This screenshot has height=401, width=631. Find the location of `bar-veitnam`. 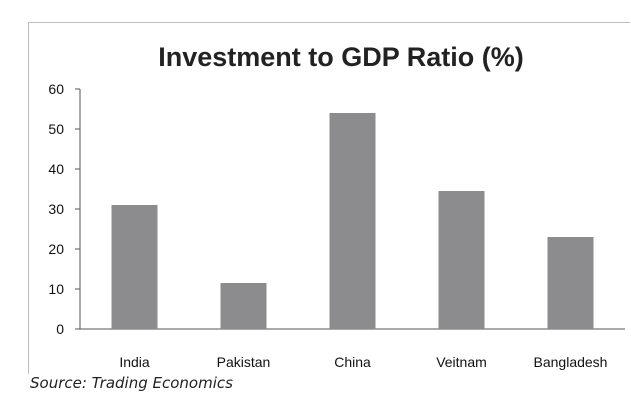

bar-veitnam is located at coordinates (461, 260).